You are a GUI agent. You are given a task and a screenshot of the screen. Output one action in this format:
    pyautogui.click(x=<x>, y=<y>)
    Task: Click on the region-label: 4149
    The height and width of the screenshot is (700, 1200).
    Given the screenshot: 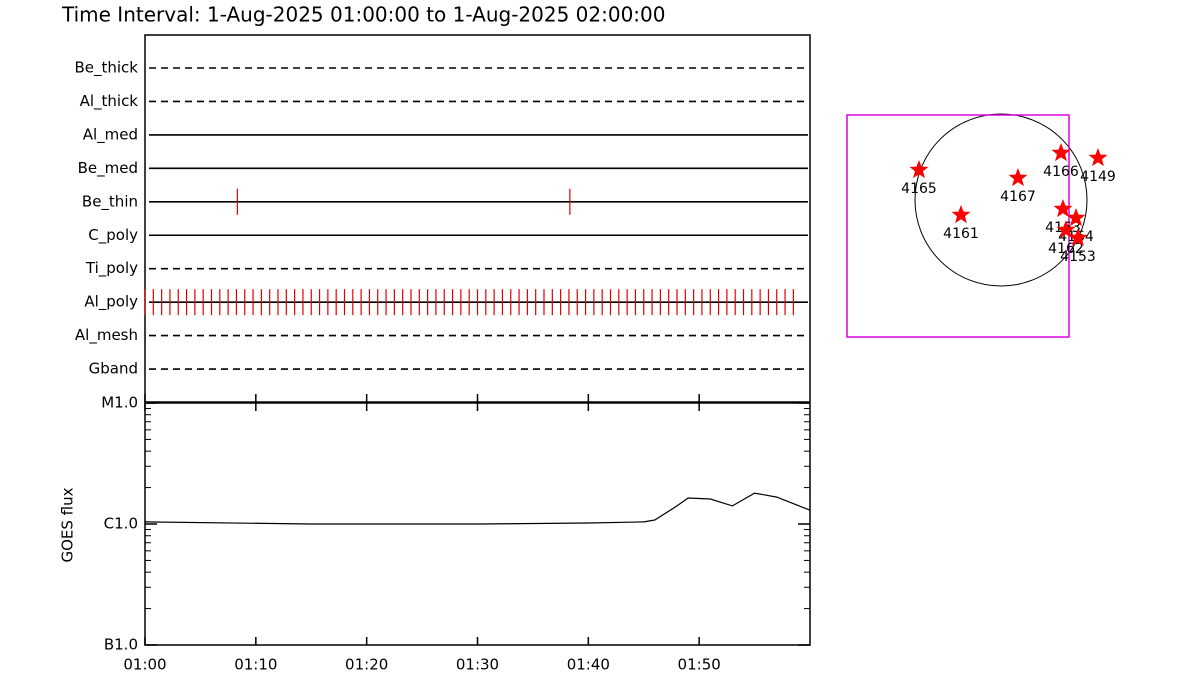 What is the action you would take?
    pyautogui.click(x=1098, y=177)
    